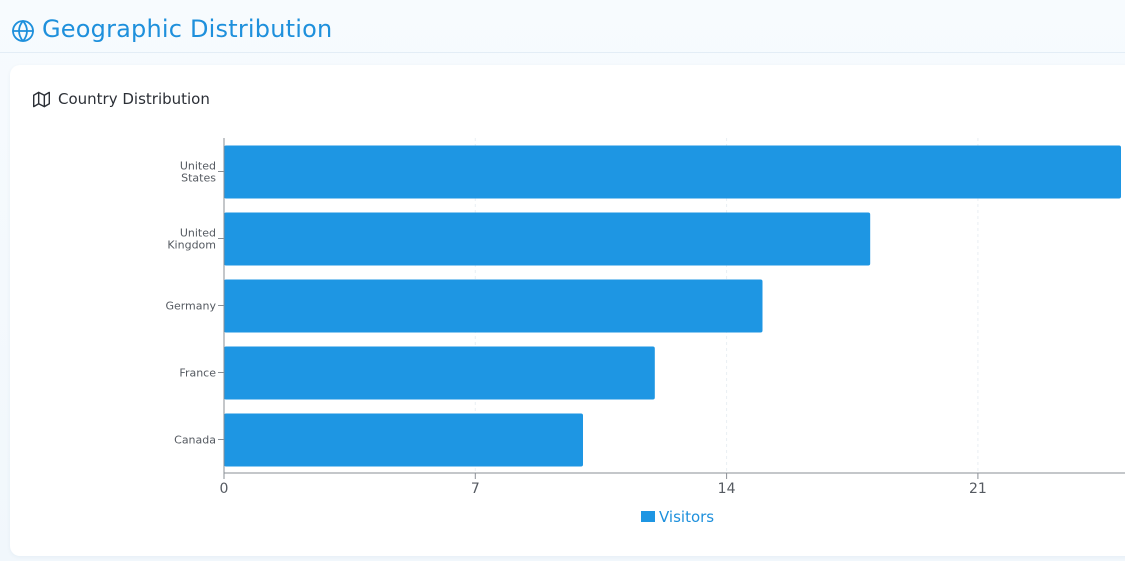 The height and width of the screenshot is (561, 1125). Describe the element at coordinates (493, 306) in the screenshot. I see `bar-germany` at that location.